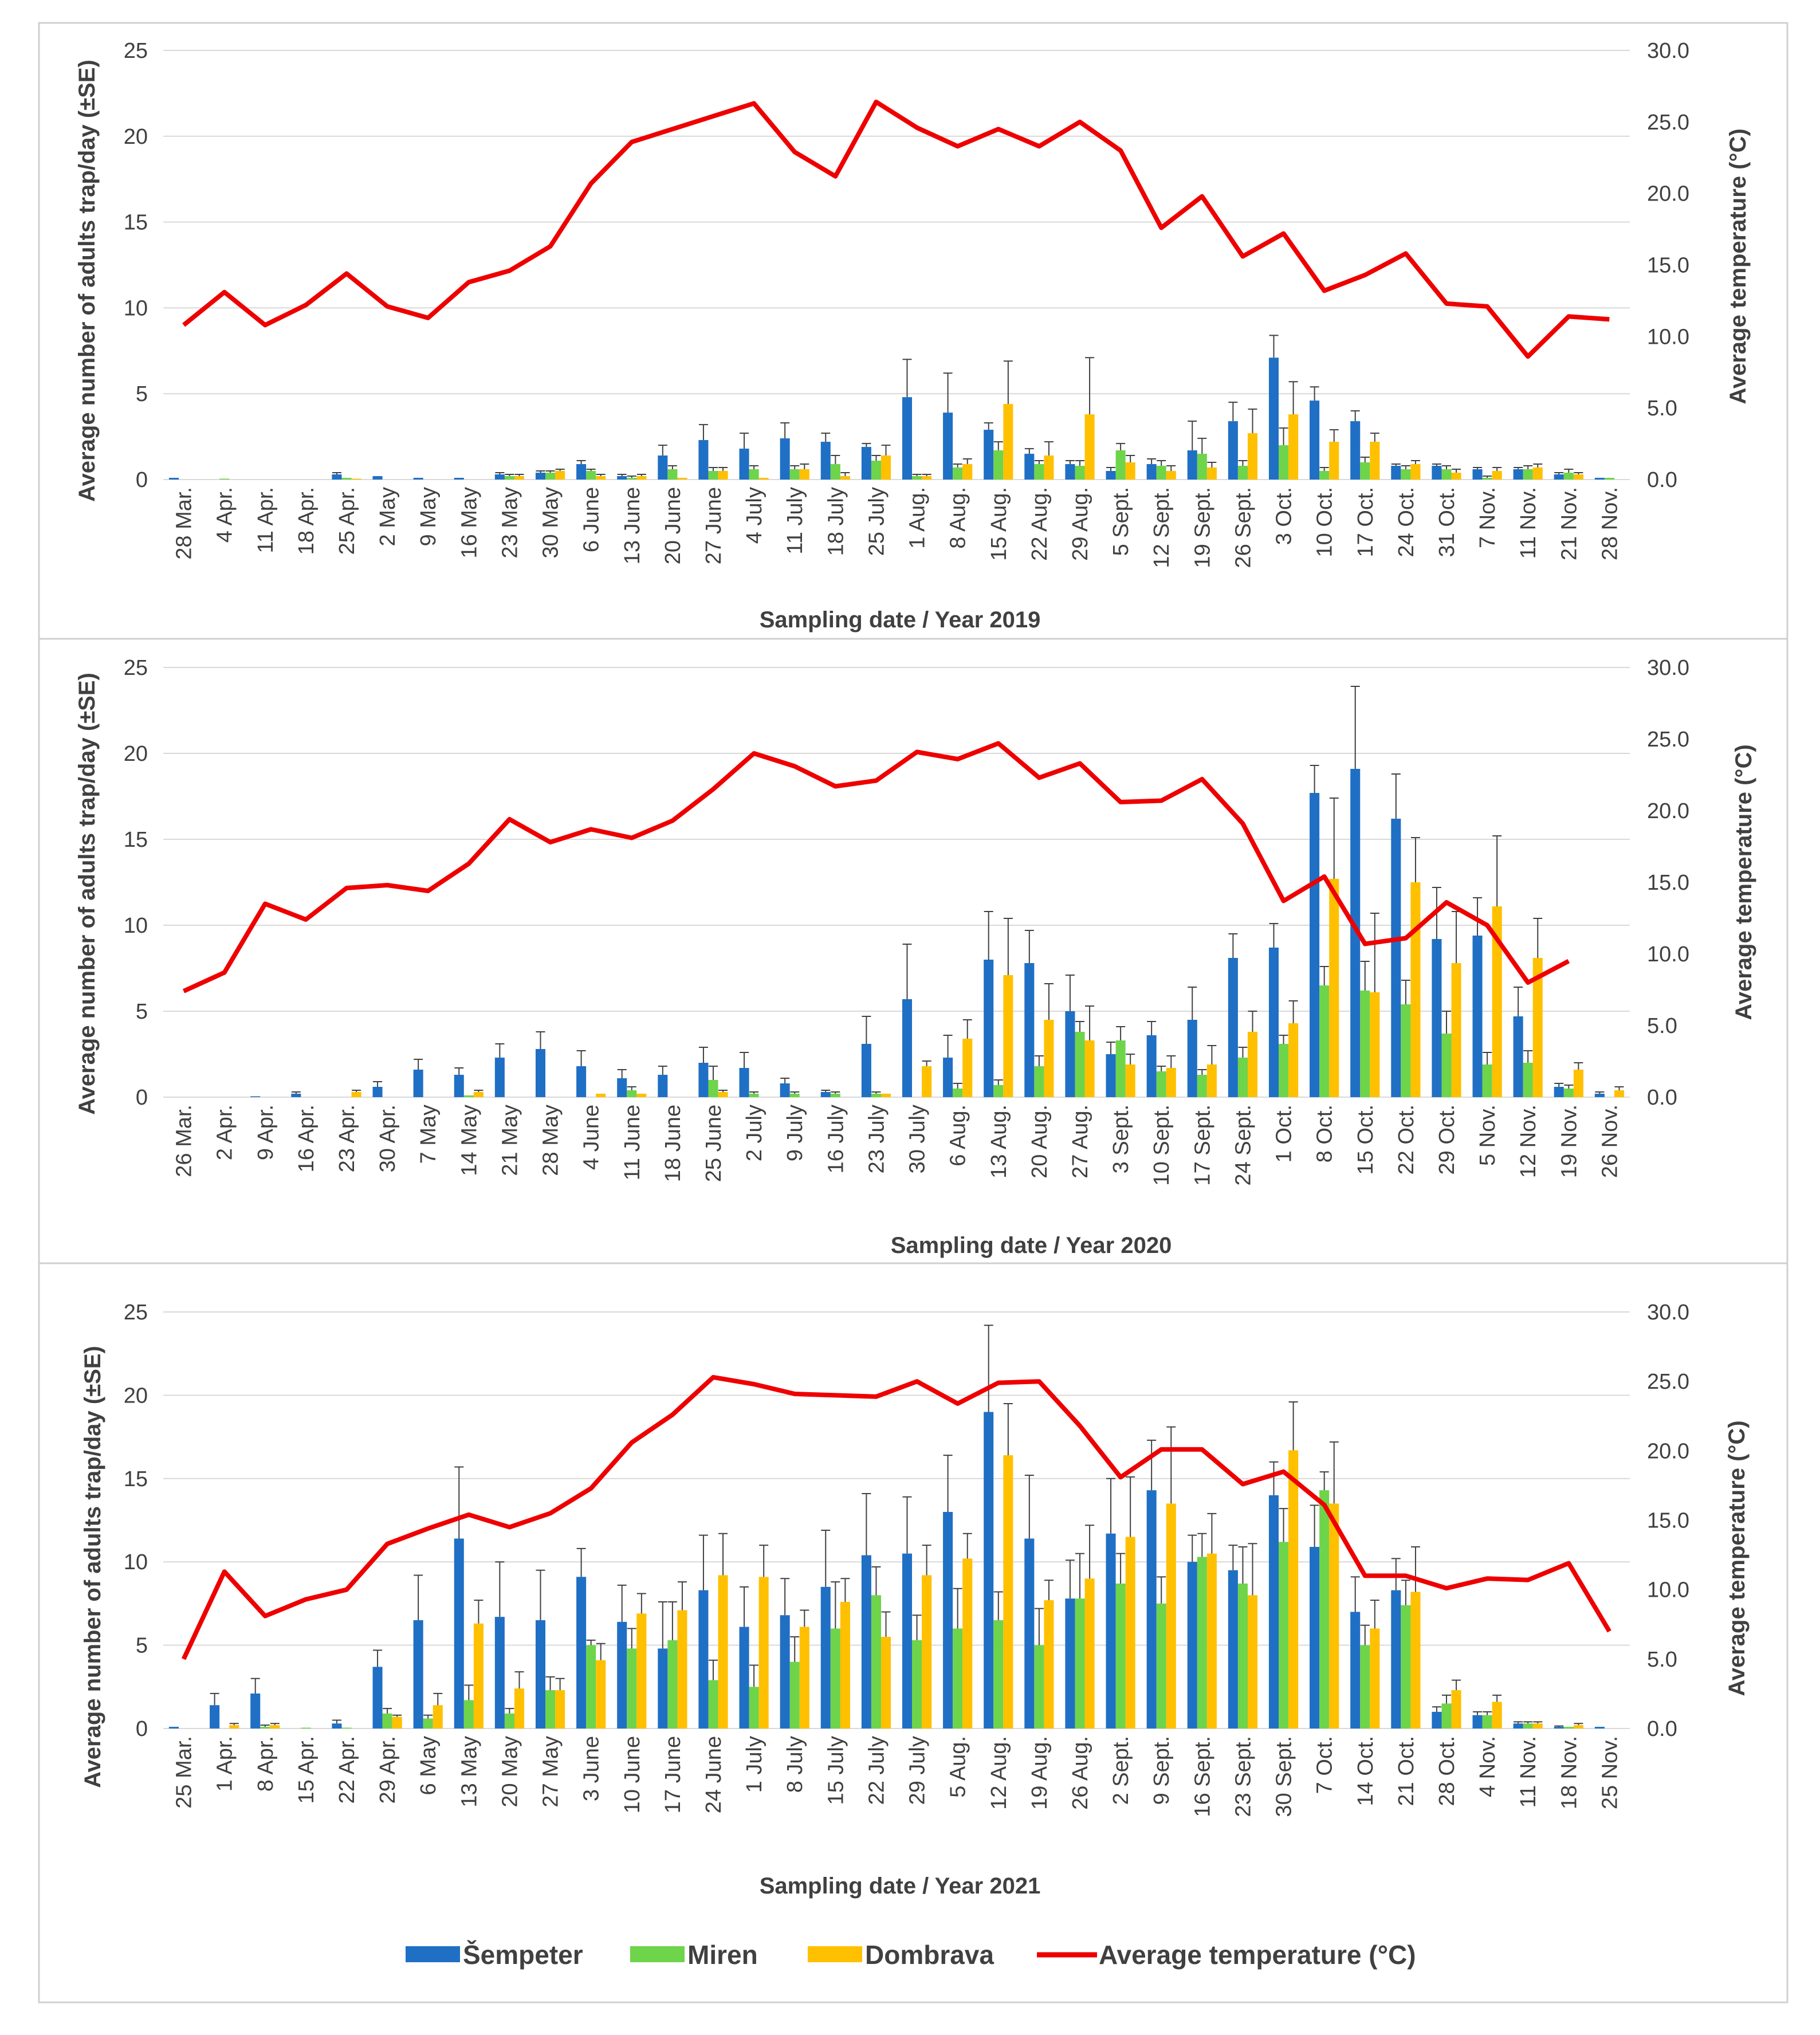 This screenshot has height=2035, width=1820. I want to click on x-tick-label: 21 Oct., so click(1406, 1771).